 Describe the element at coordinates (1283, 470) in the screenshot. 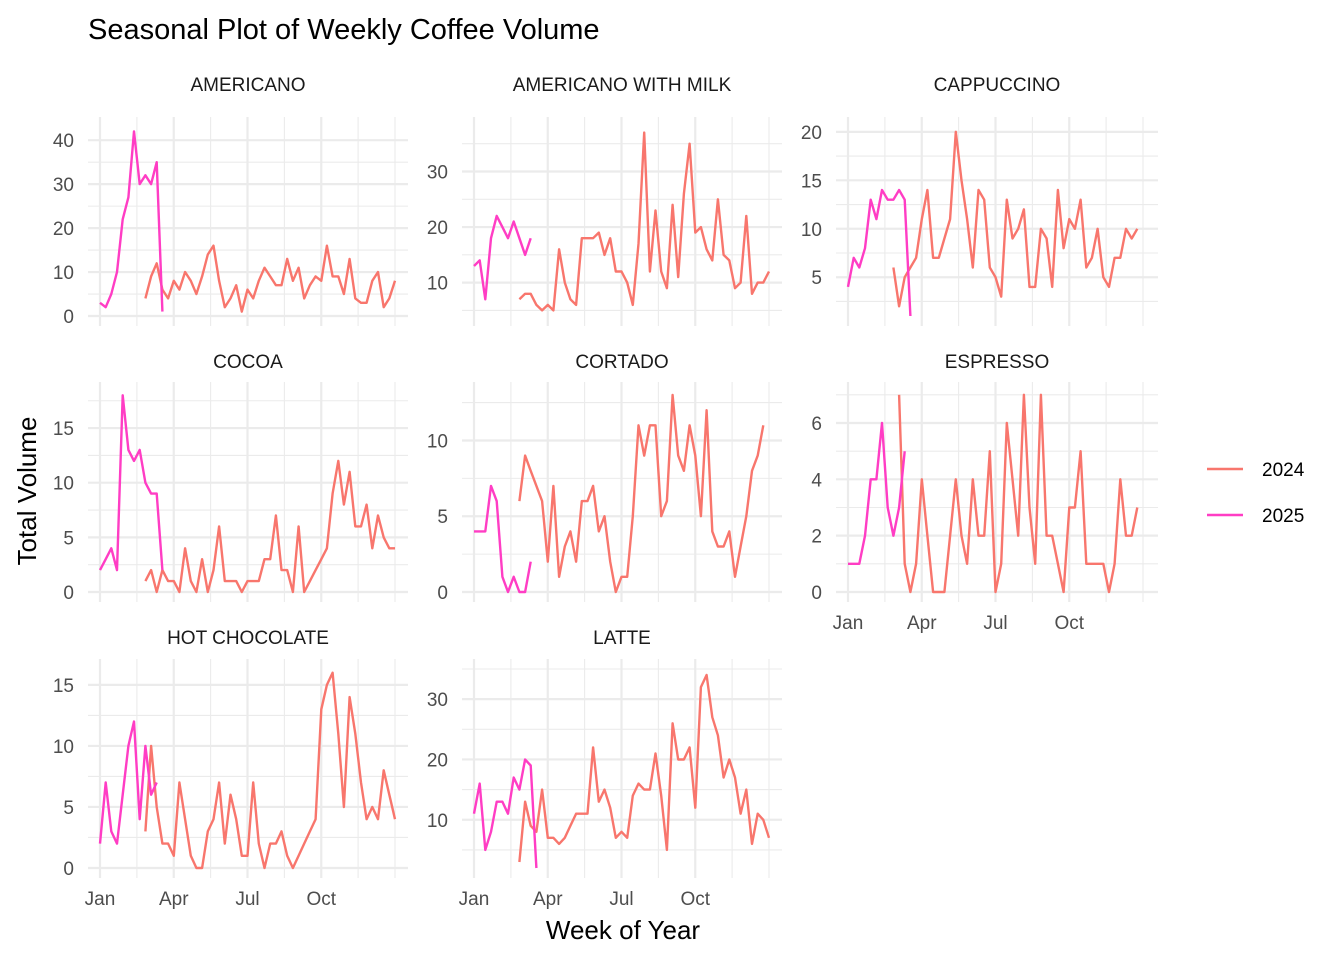

I see `legend-label-2024: 2024` at that location.